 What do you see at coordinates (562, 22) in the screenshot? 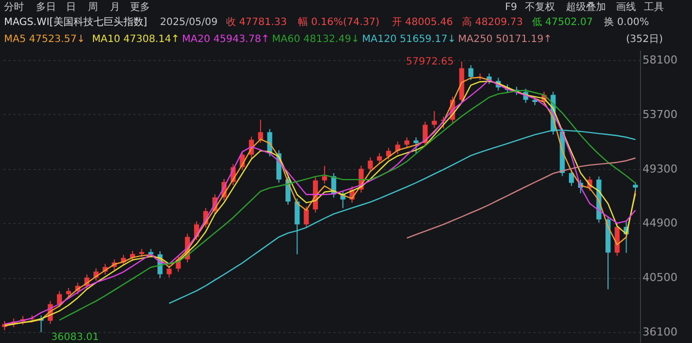
I see `text: 低 47502.07` at bounding box center [562, 22].